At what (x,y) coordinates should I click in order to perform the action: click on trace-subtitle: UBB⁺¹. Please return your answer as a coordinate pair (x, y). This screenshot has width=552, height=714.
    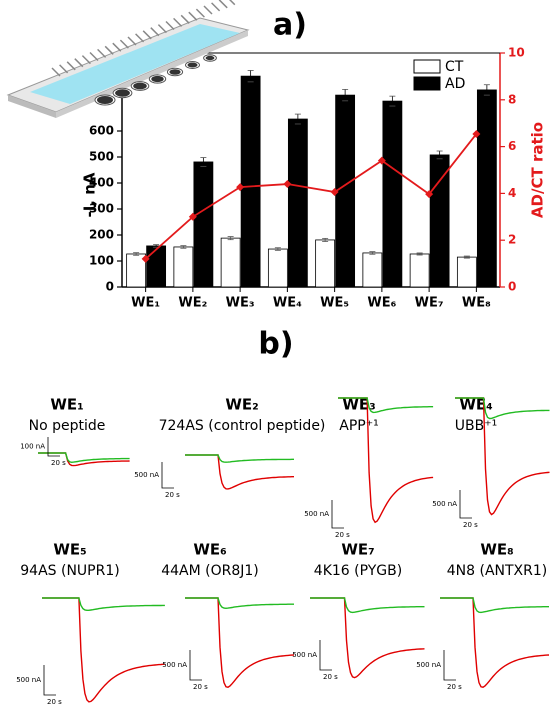
    Looking at the image, I should click on (476, 426).